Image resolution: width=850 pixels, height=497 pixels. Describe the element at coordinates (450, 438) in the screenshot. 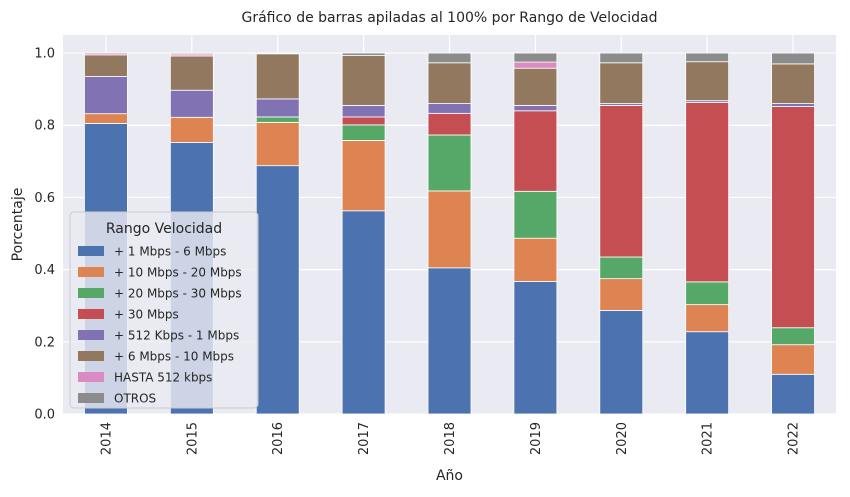

I see `x-tick-label: 2018` at that location.